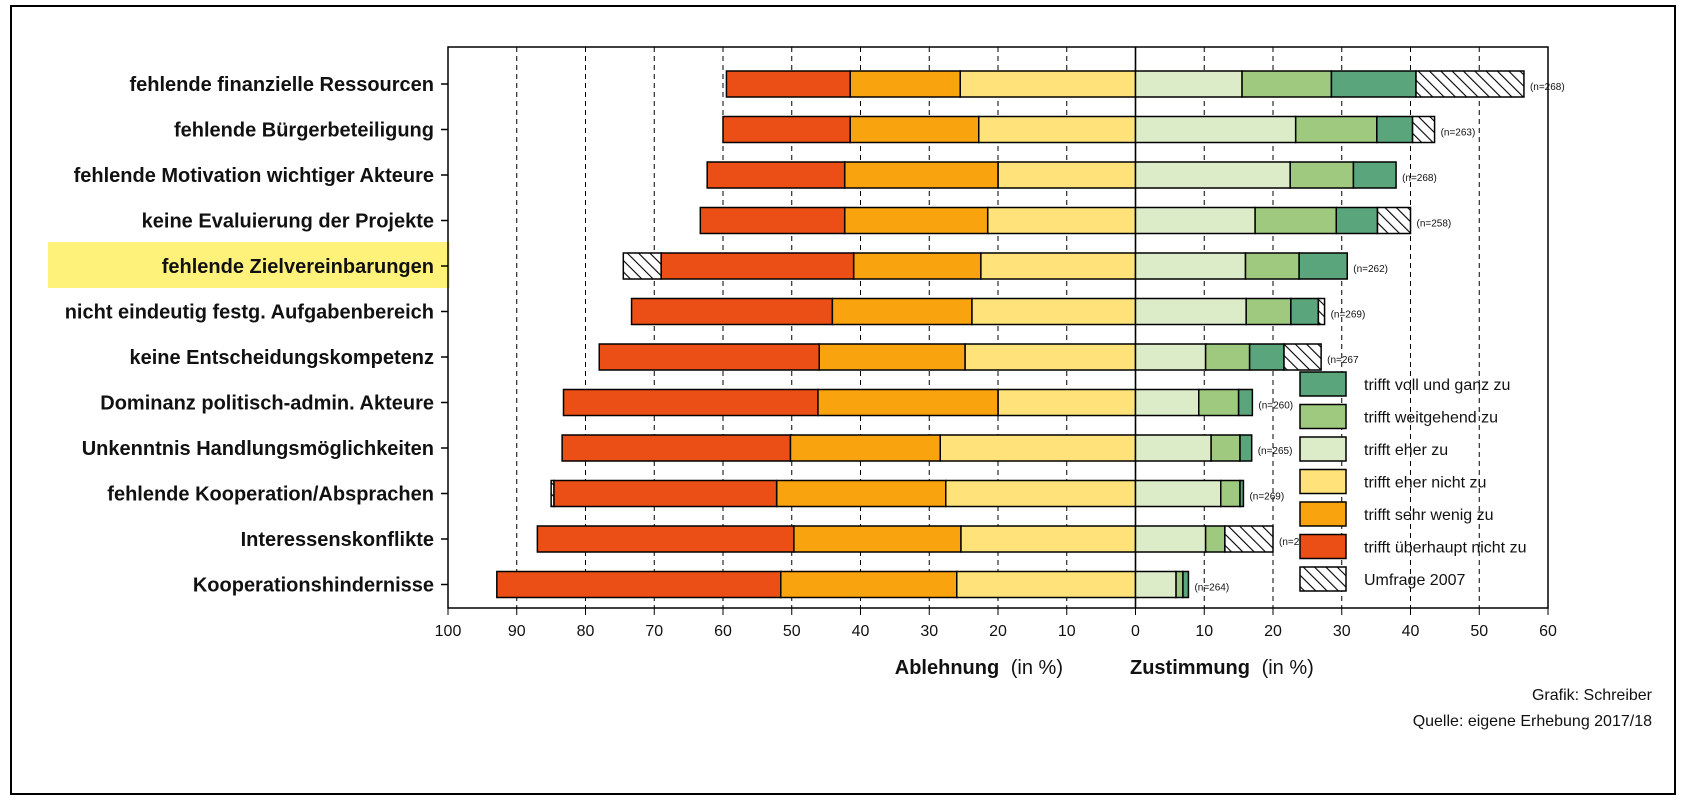  I want to click on n-label: (n=269), so click(1348, 315).